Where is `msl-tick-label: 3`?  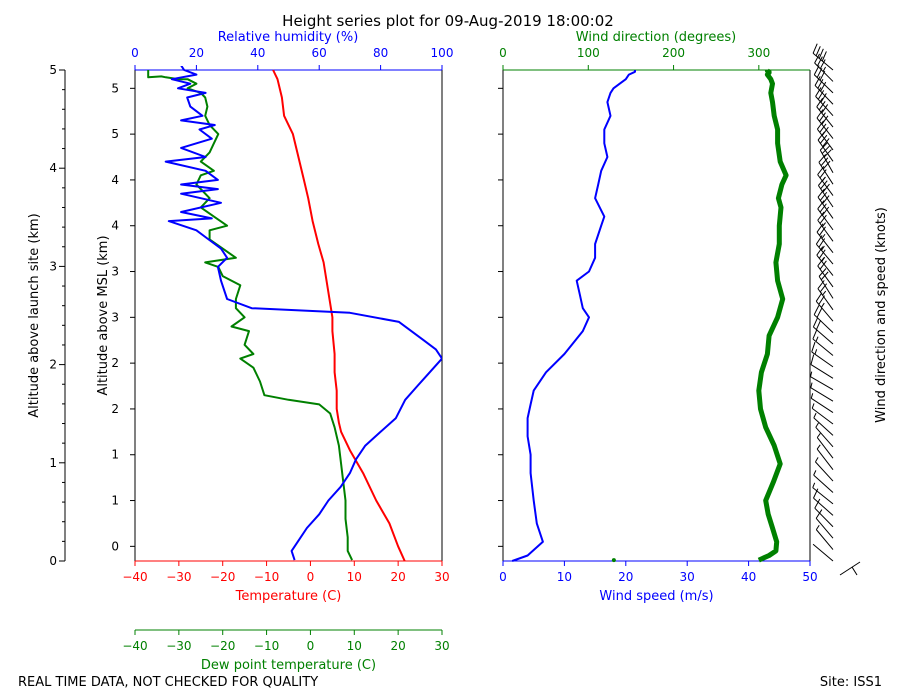
msl-tick-label: 3 is located at coordinates (115, 272).